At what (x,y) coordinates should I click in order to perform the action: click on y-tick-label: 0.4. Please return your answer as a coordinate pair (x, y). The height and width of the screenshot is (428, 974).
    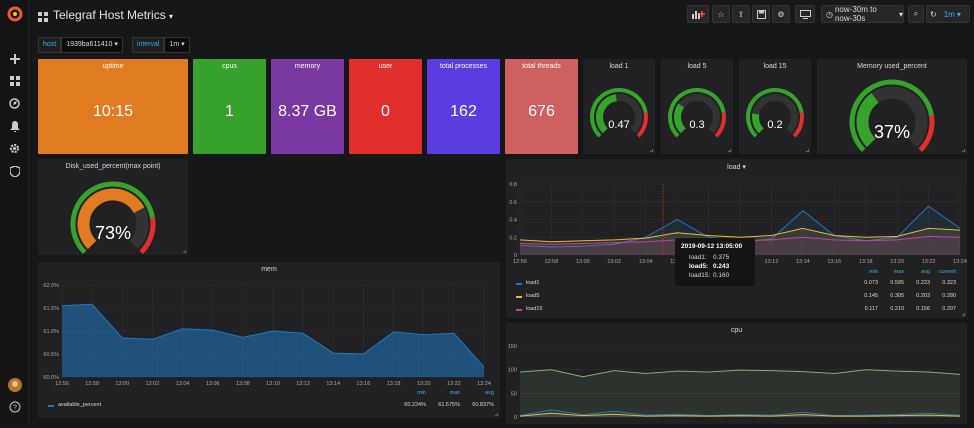
    Looking at the image, I should click on (513, 221).